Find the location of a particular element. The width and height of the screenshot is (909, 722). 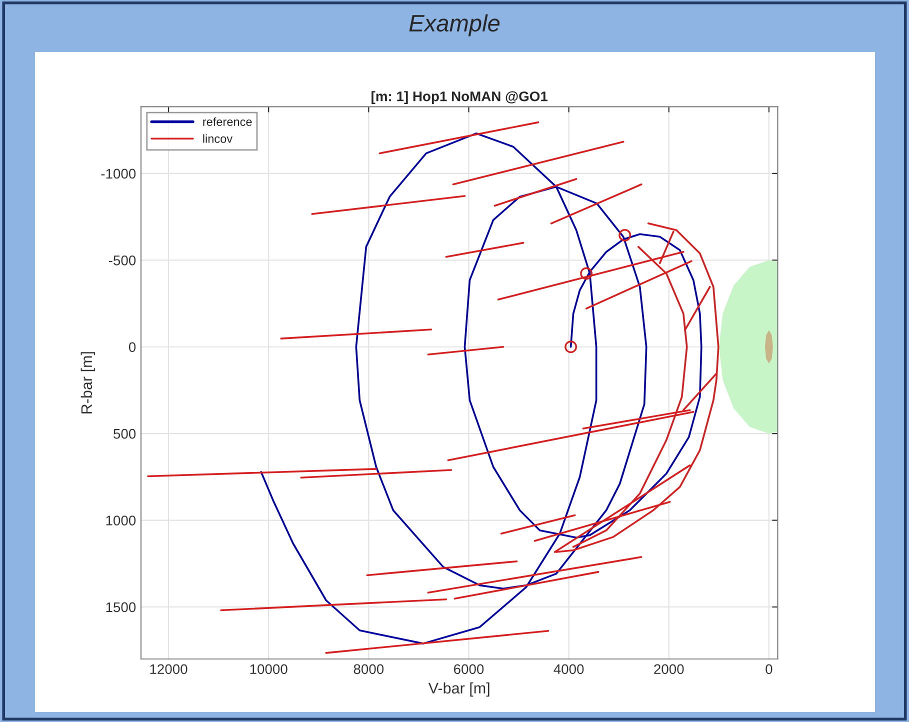

x-tick-label: 10000 is located at coordinates (269, 669).